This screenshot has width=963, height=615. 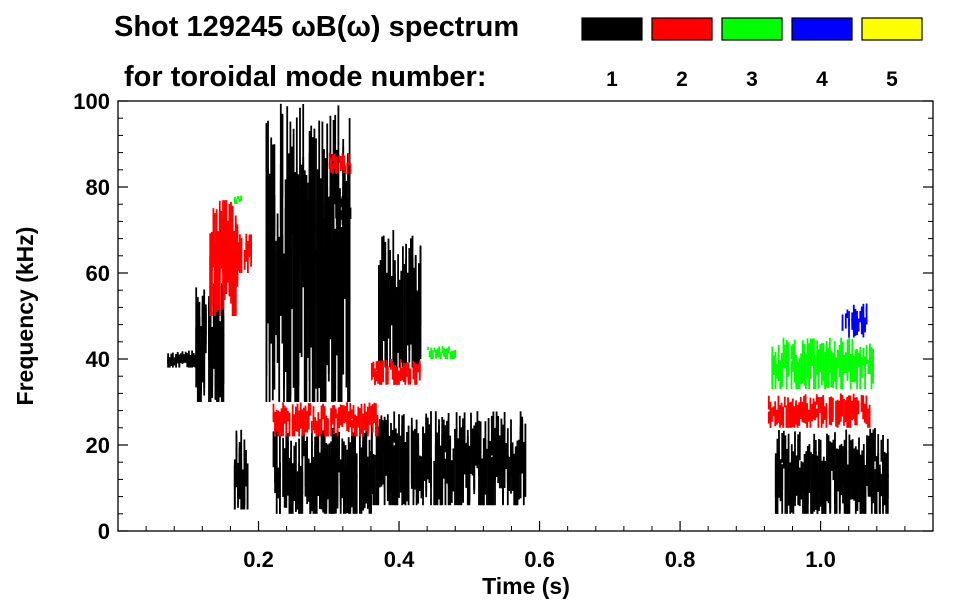 What do you see at coordinates (258, 559) in the screenshot?
I see `x-tick-label: 0.2` at bounding box center [258, 559].